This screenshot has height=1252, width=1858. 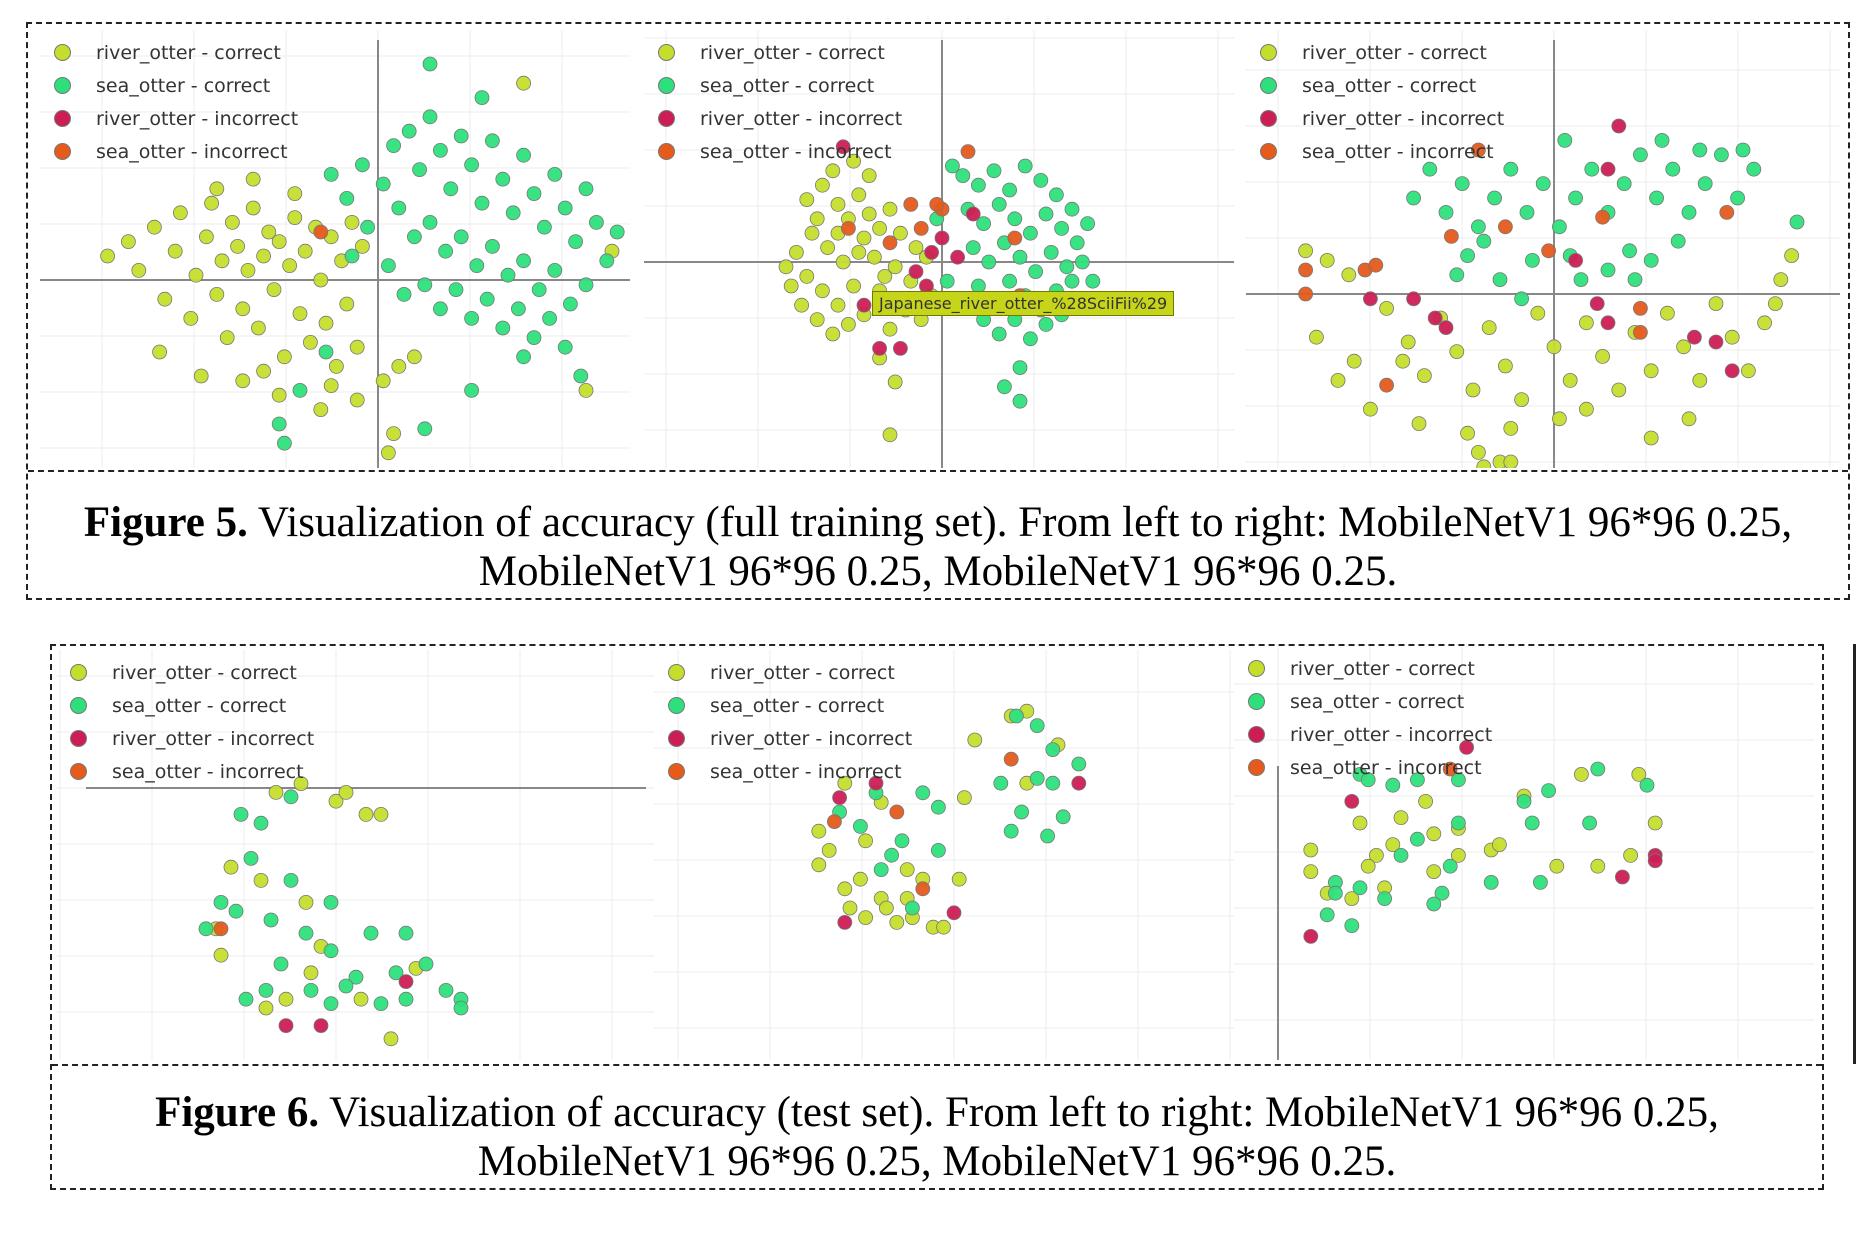 I want to click on legend-item: river_otter - correct, so click(x=1370, y=668).